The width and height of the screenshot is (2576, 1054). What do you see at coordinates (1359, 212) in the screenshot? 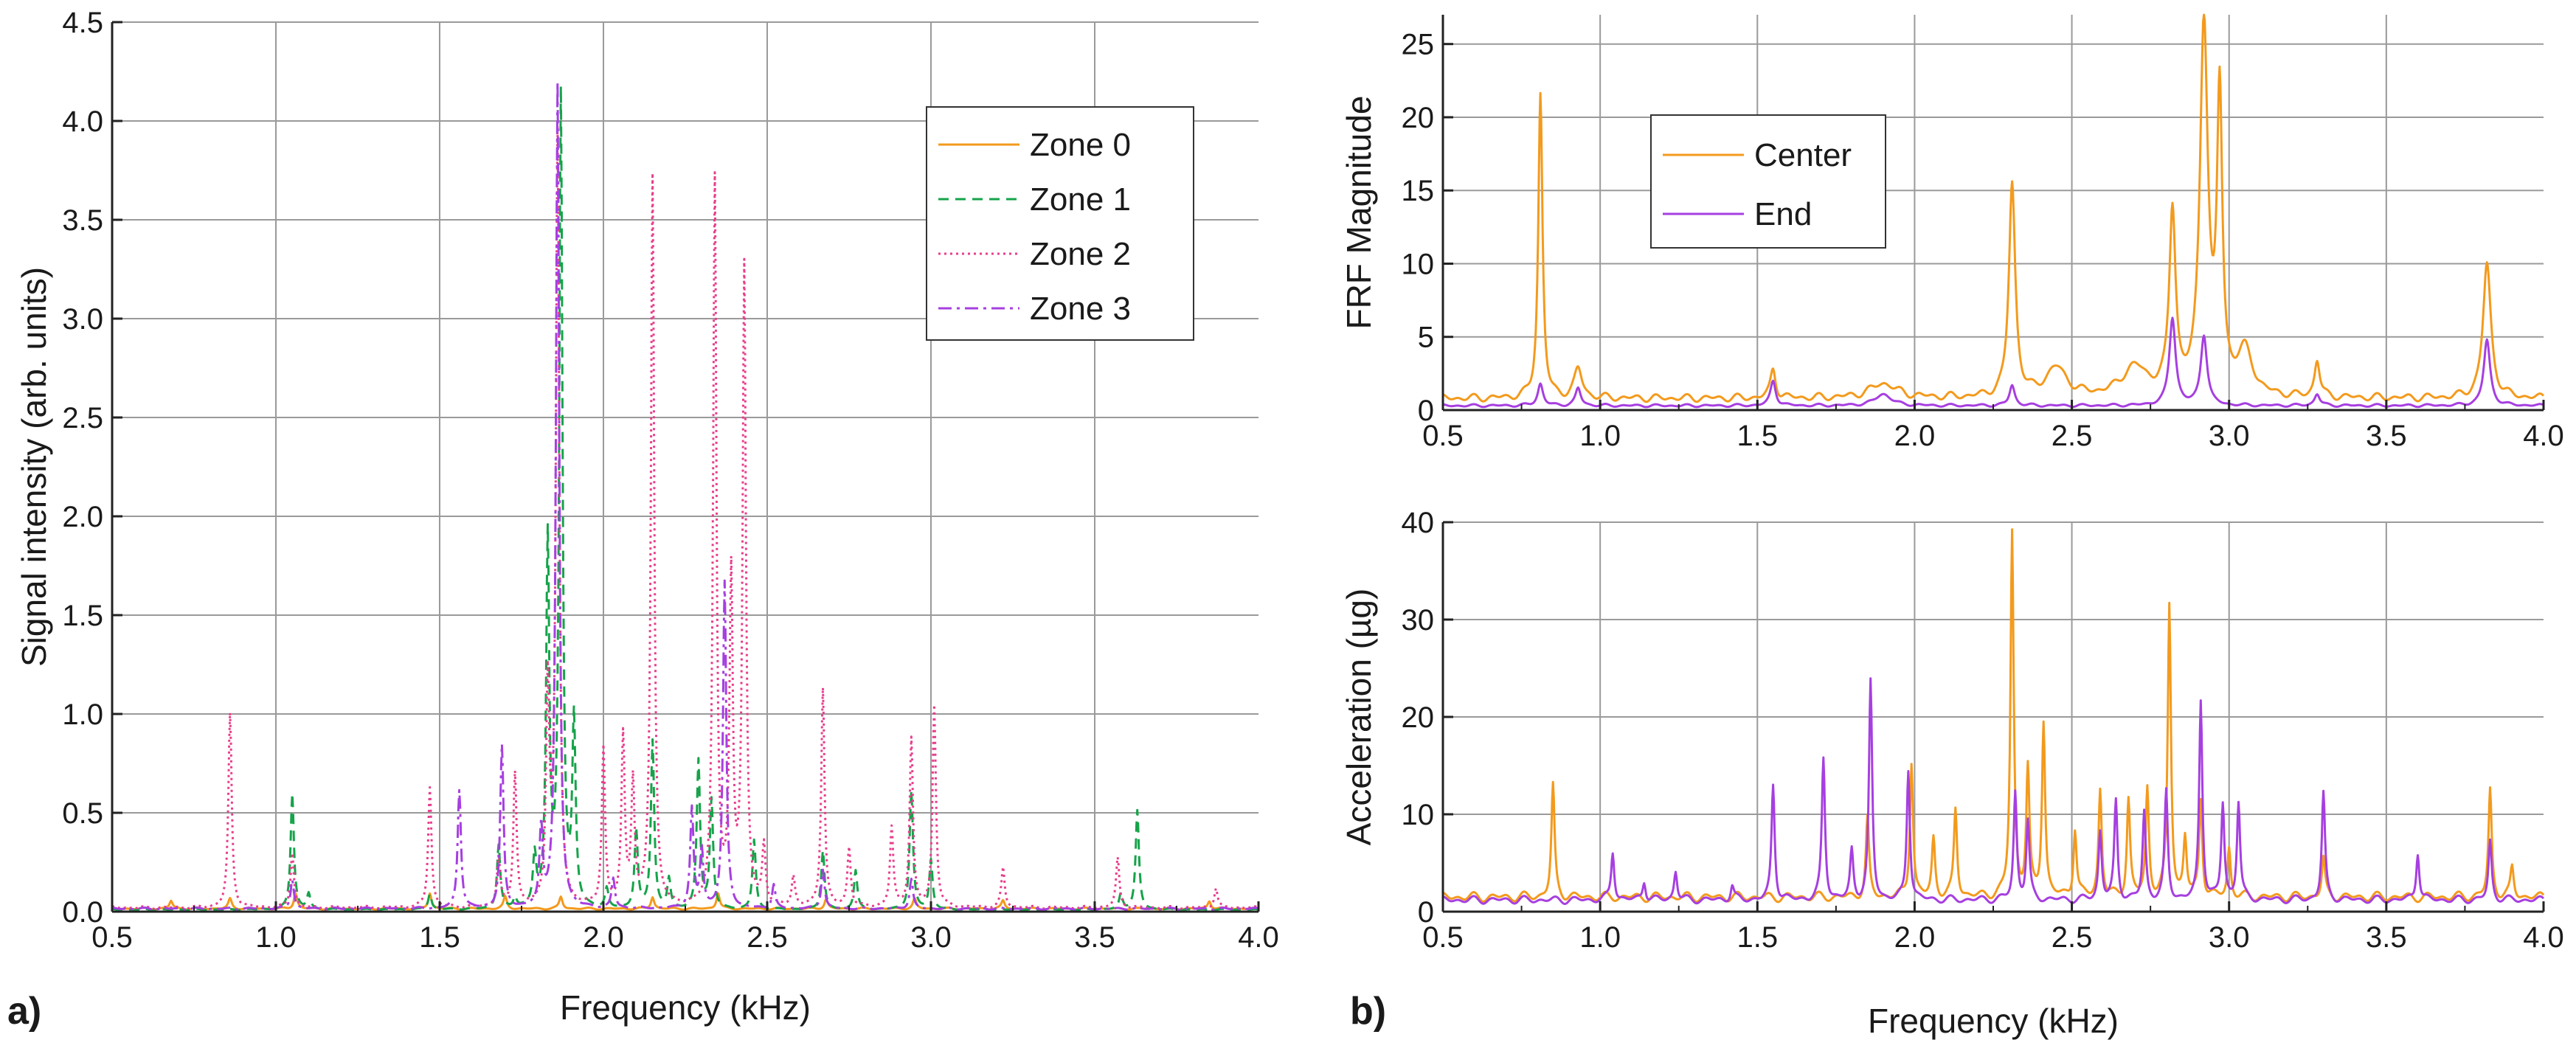
I see `y-axis-label: FRF Magnitude` at bounding box center [1359, 212].